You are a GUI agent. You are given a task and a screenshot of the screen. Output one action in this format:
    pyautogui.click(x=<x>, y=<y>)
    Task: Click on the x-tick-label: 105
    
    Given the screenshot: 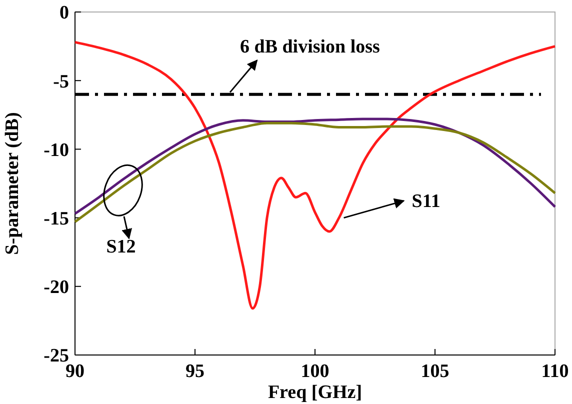 What is the action you would take?
    pyautogui.click(x=435, y=371)
    